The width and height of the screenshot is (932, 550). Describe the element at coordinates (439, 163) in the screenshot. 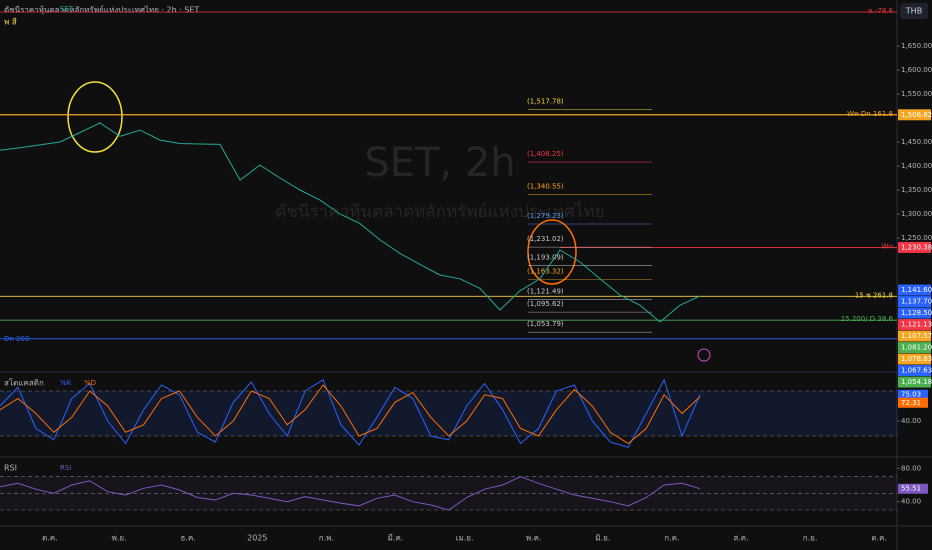

I see `watermark: SET, 2h` at that location.